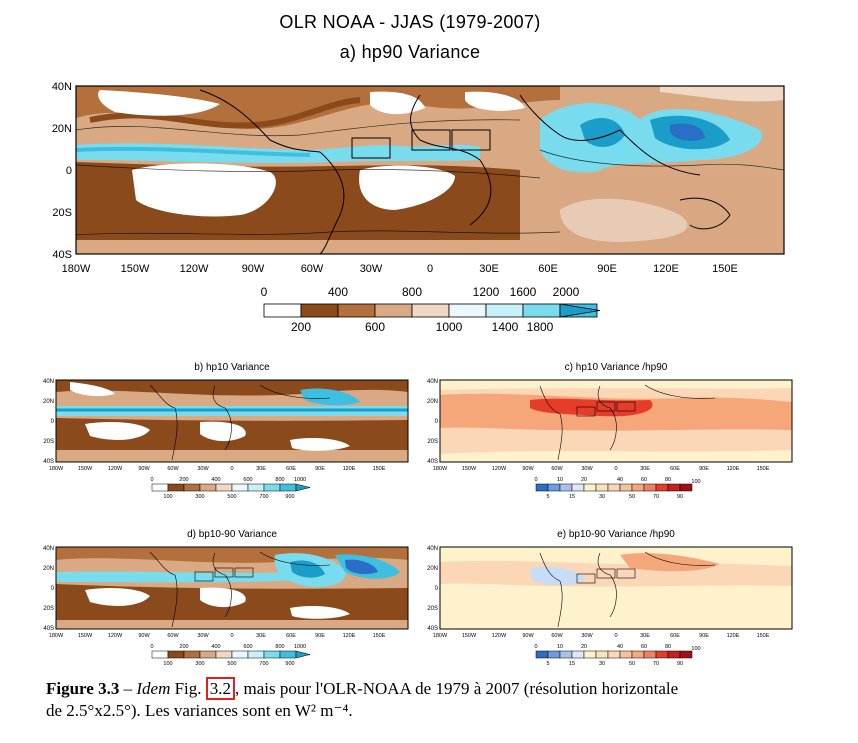  What do you see at coordinates (644, 480) in the screenshot?
I see `svg-text: 60` at bounding box center [644, 480].